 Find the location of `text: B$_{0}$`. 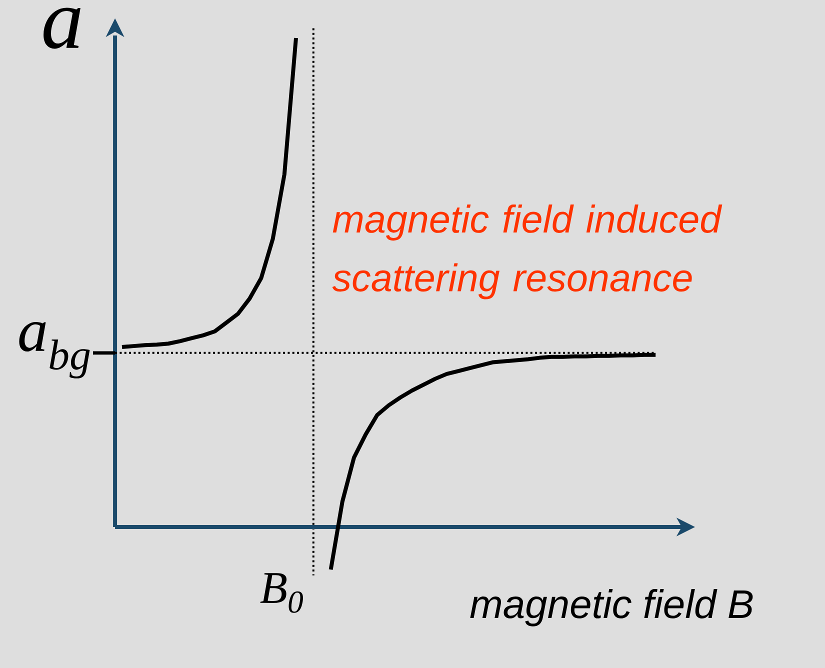

text: B$_{0}$ is located at coordinates (281, 593).